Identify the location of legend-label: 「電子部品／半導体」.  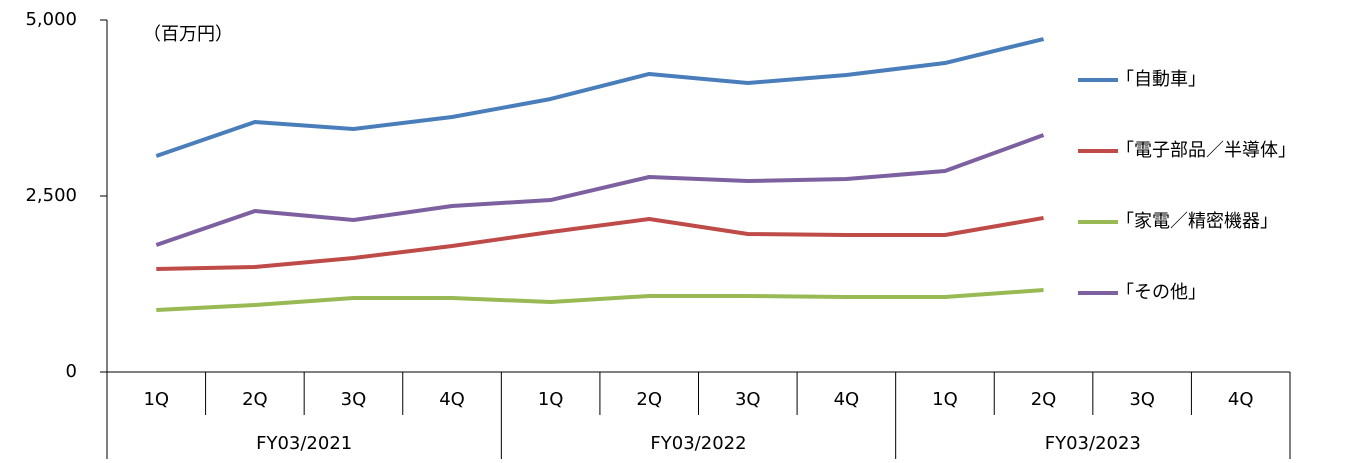
(1206, 150).